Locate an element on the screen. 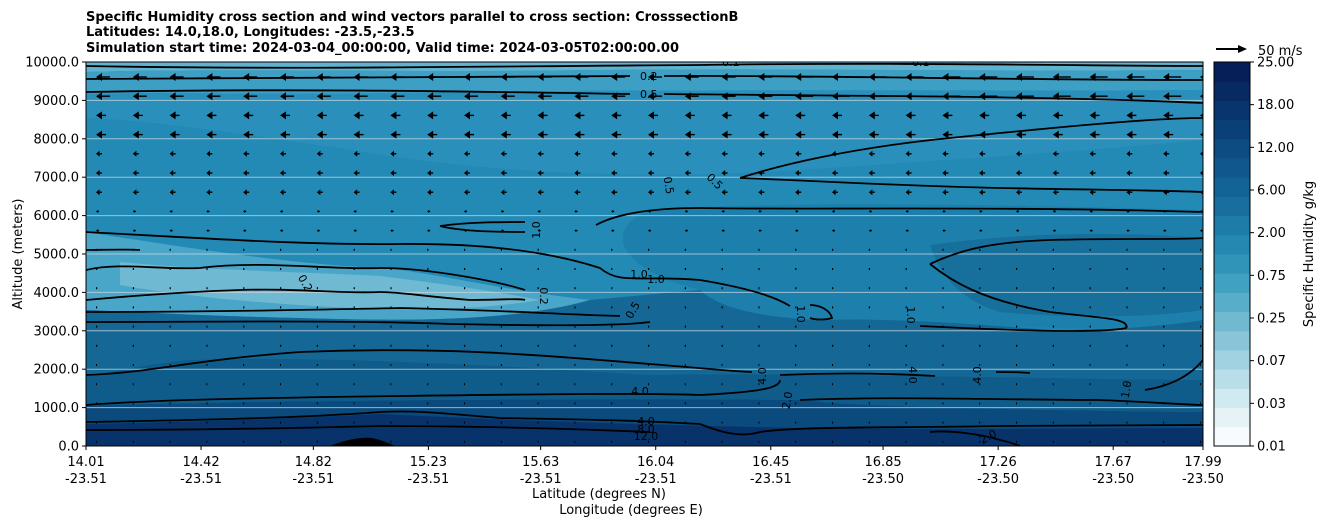 The width and height of the screenshot is (1326, 526). x-tick-label-latitude: 14.01 is located at coordinates (85, 462).